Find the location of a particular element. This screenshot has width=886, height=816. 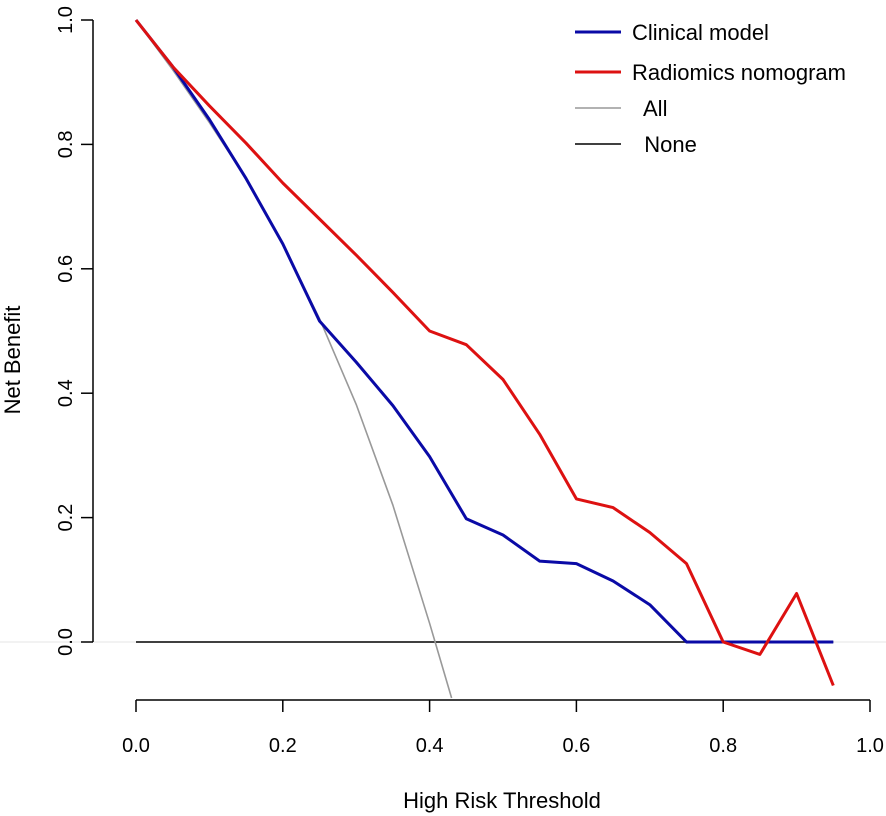

x-tick-label: 0.0 is located at coordinates (136, 746).